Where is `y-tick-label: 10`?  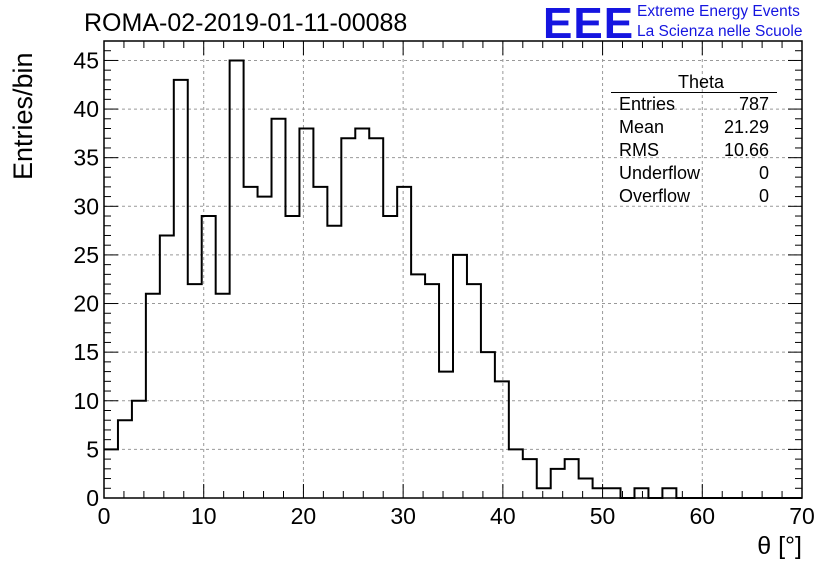 y-tick-label: 10 is located at coordinates (86, 401).